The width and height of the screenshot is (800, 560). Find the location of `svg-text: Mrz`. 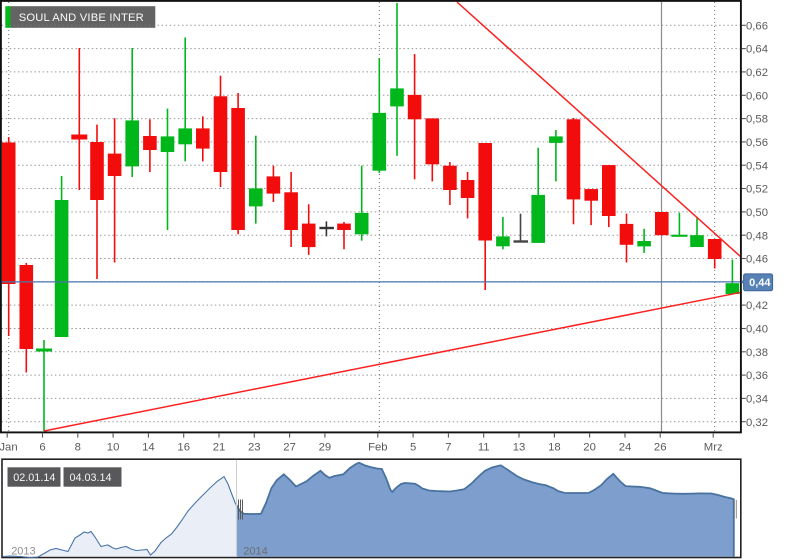

svg-text: Mrz is located at coordinates (713, 448).